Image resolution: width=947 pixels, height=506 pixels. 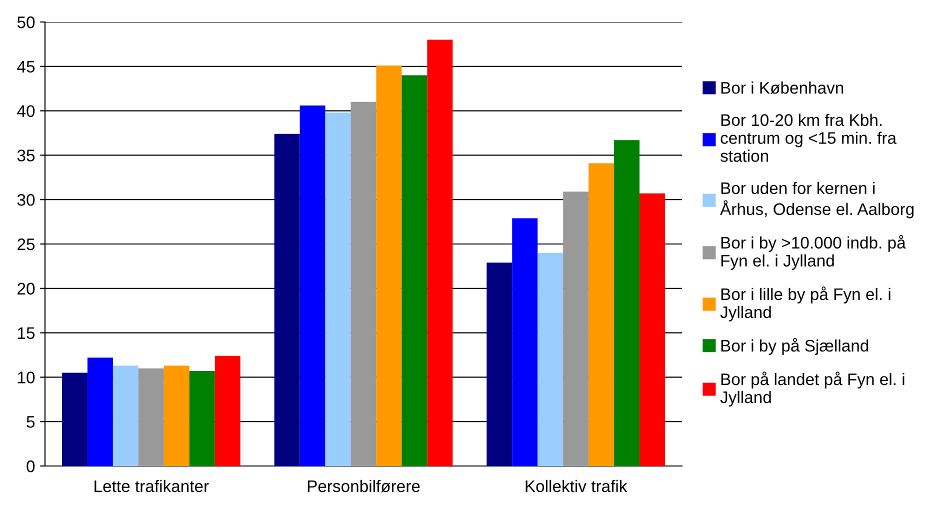 What do you see at coordinates (805, 304) in the screenshot?
I see `legend-label: Bor i lille by på Fyn el. i Jylland` at bounding box center [805, 304].